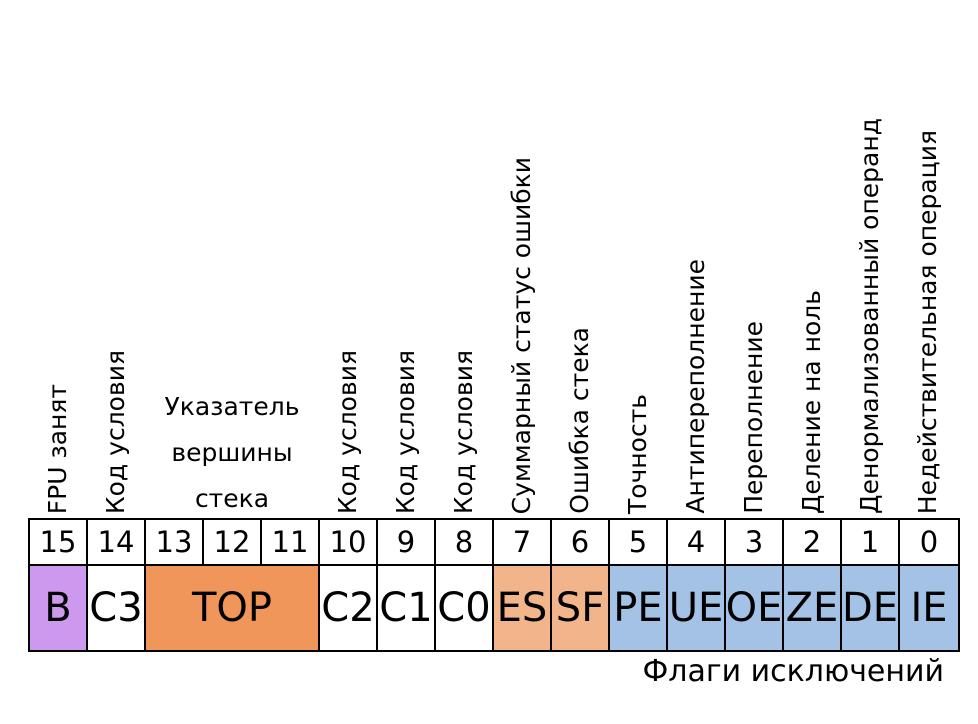 The height and width of the screenshot is (724, 978). I want to click on label-bit7: Суммарный статус ошибки, so click(521, 269).